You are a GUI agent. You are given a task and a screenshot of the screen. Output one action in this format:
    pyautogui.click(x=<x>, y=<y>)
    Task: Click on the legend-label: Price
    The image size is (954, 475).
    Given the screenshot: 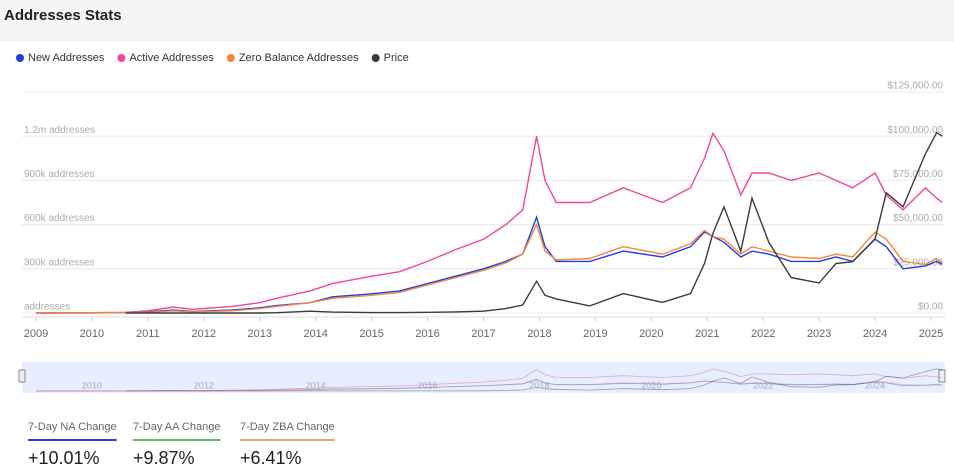 What is the action you would take?
    pyautogui.click(x=396, y=58)
    